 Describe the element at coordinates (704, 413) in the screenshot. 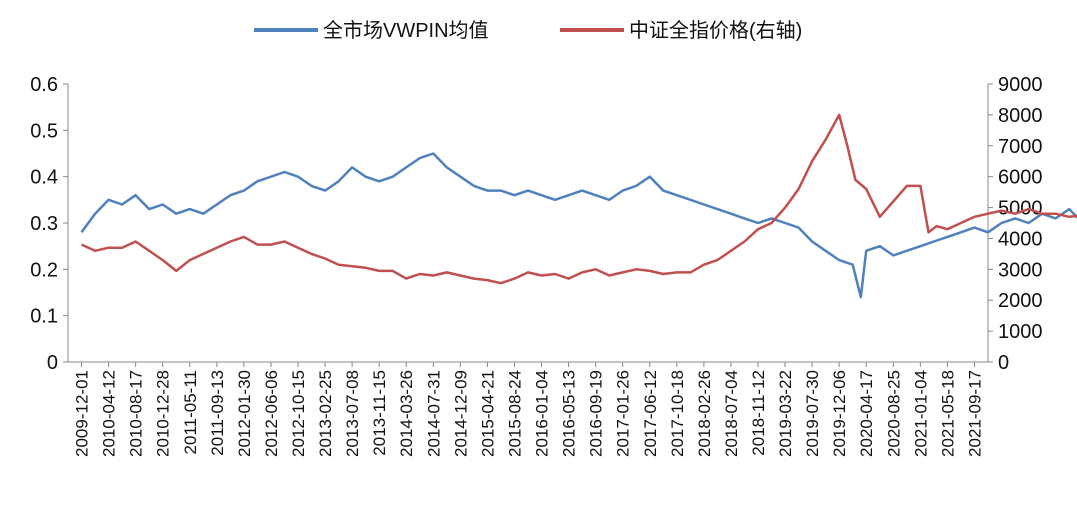

I see `x-tick-label: 2018-02-26` at that location.